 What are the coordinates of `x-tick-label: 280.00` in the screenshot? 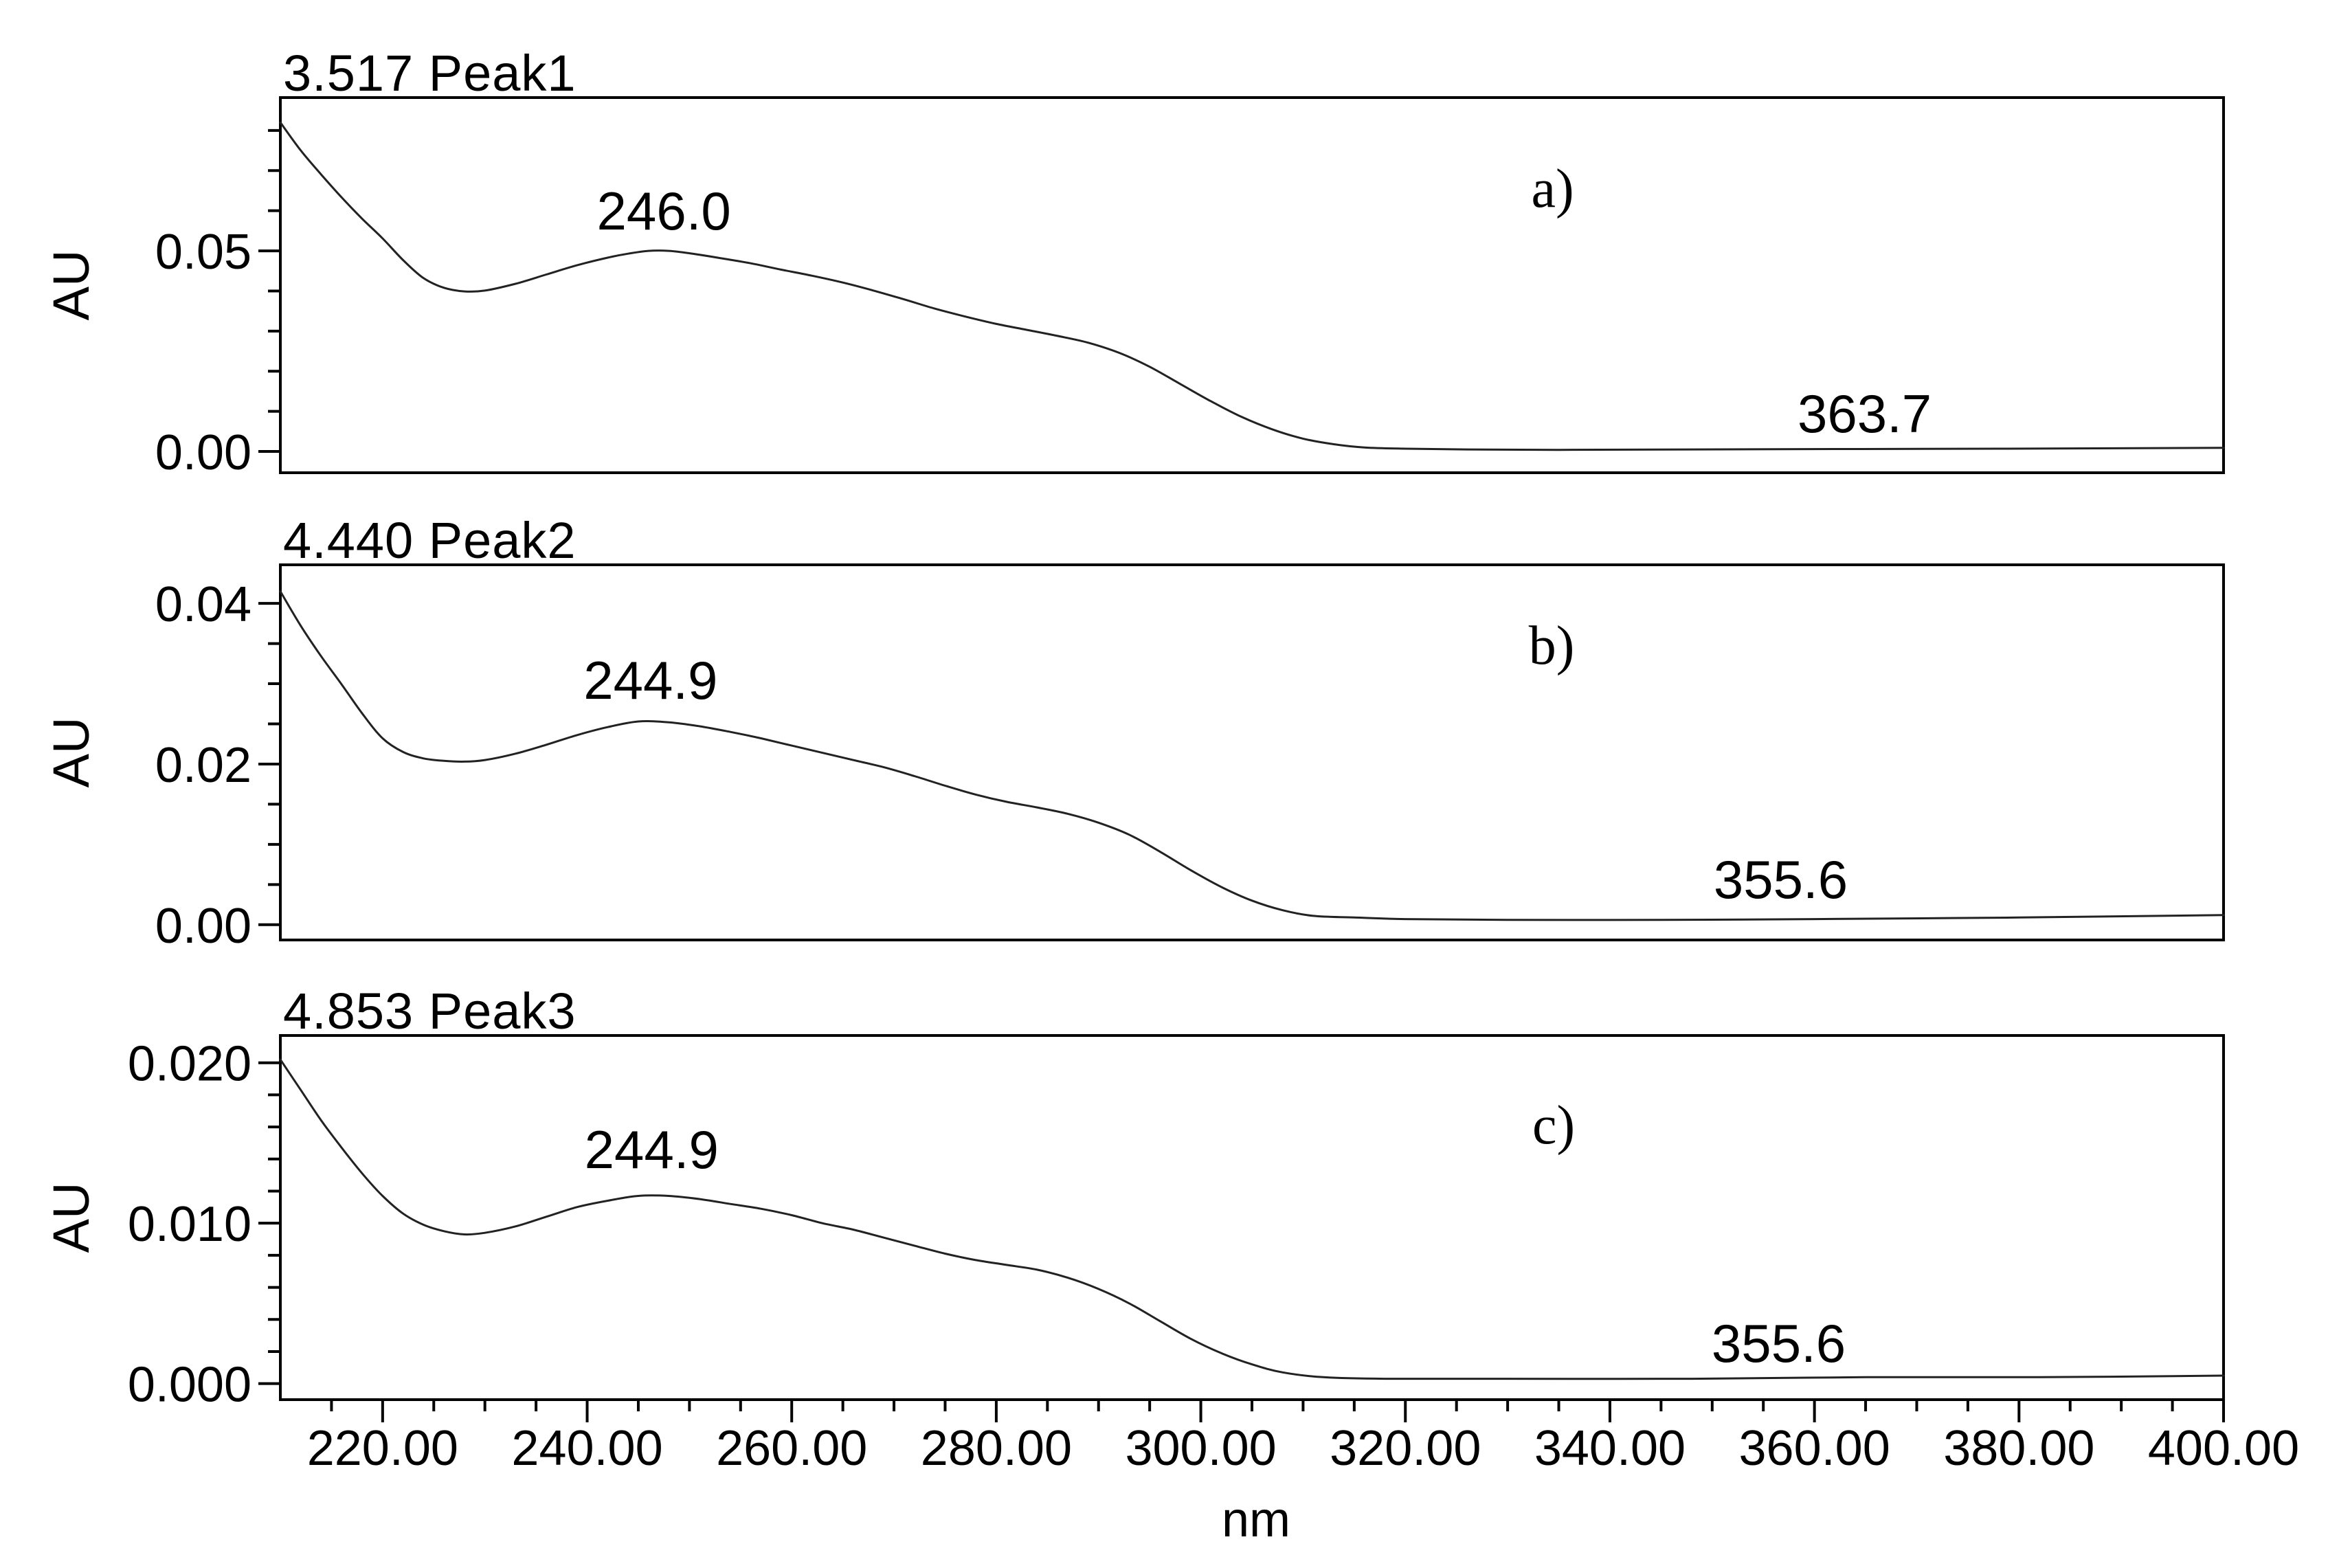 It's located at (997, 1449).